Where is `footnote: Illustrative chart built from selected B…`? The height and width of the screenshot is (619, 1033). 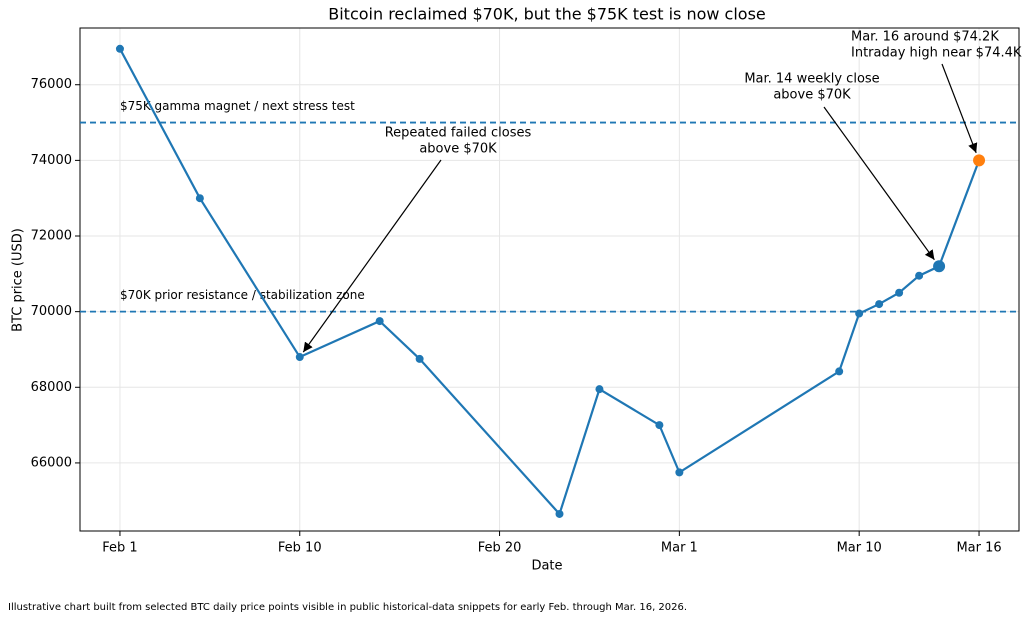 footnote: Illustrative chart built from selected B… is located at coordinates (347, 607).